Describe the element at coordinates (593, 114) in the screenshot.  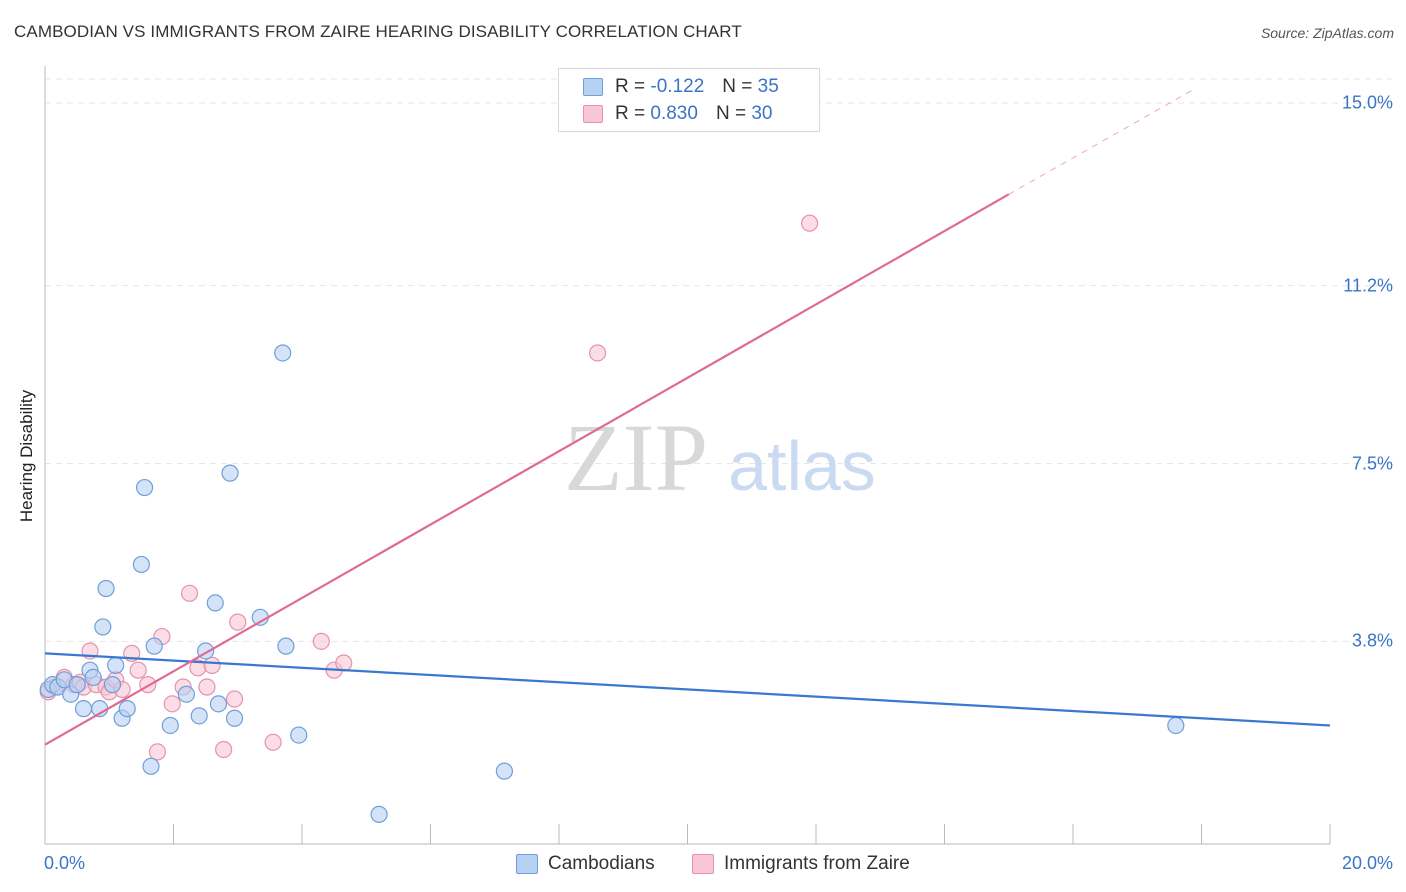
I see `legend-swatch-zaire` at that location.